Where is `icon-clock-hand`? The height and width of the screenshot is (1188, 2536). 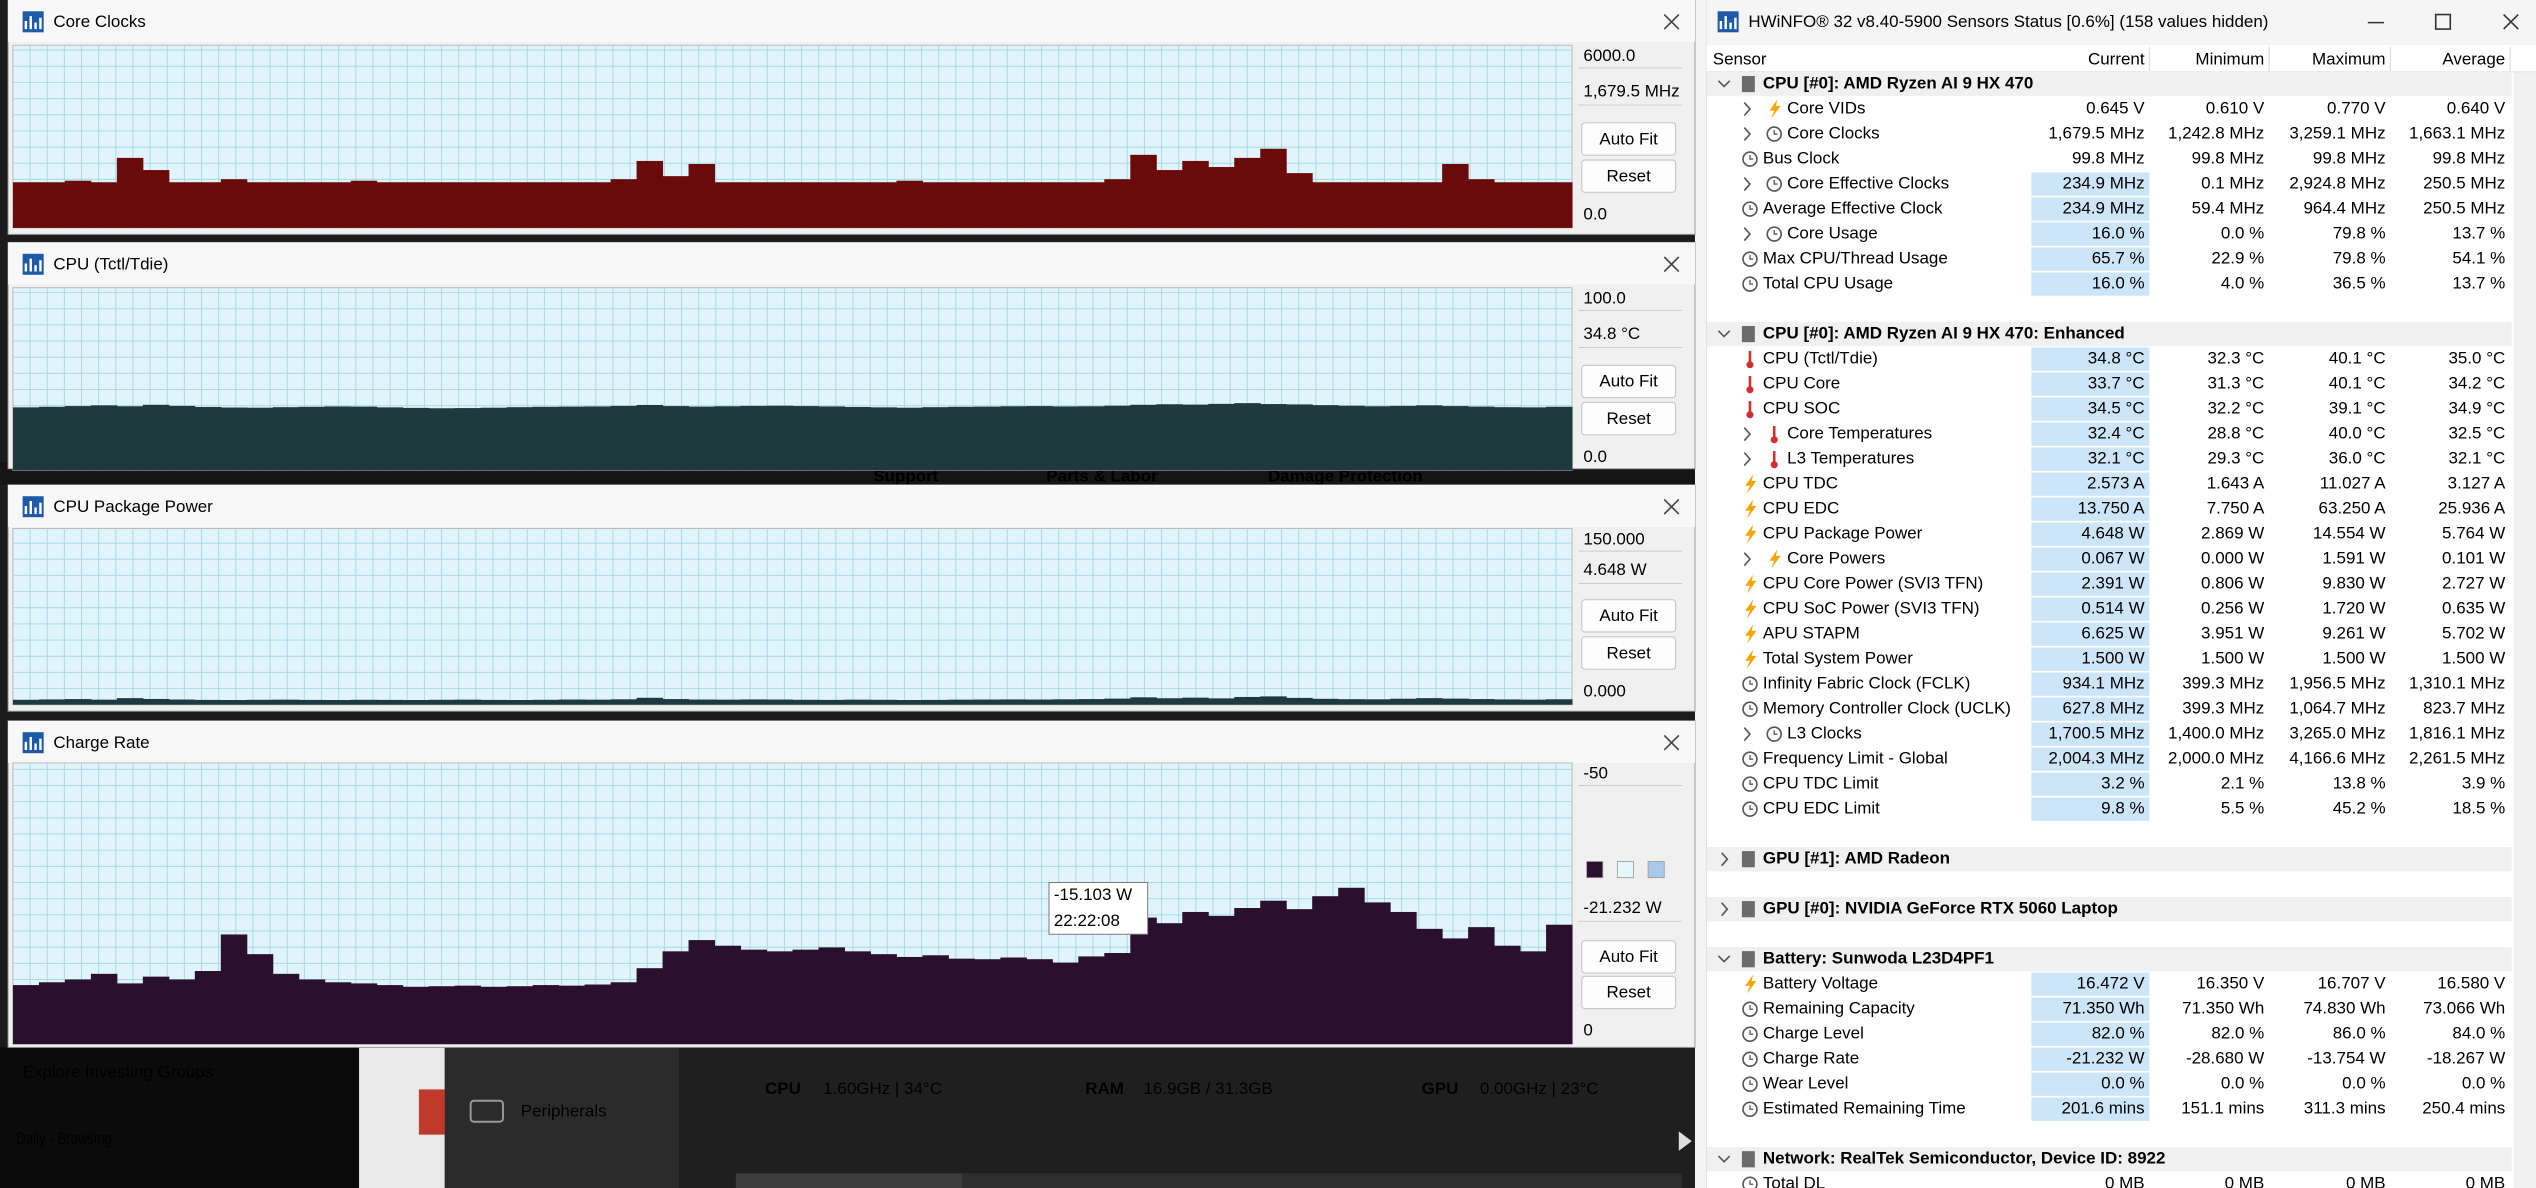 icon-clock-hand is located at coordinates (1775, 132).